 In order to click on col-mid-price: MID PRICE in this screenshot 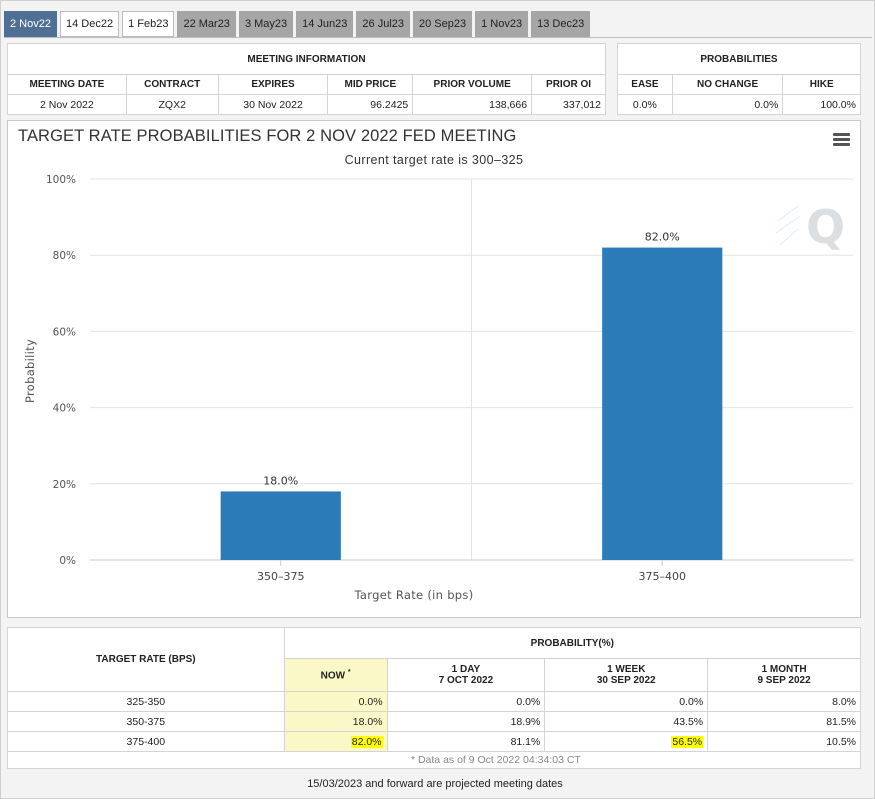, I will do `click(370, 84)`.